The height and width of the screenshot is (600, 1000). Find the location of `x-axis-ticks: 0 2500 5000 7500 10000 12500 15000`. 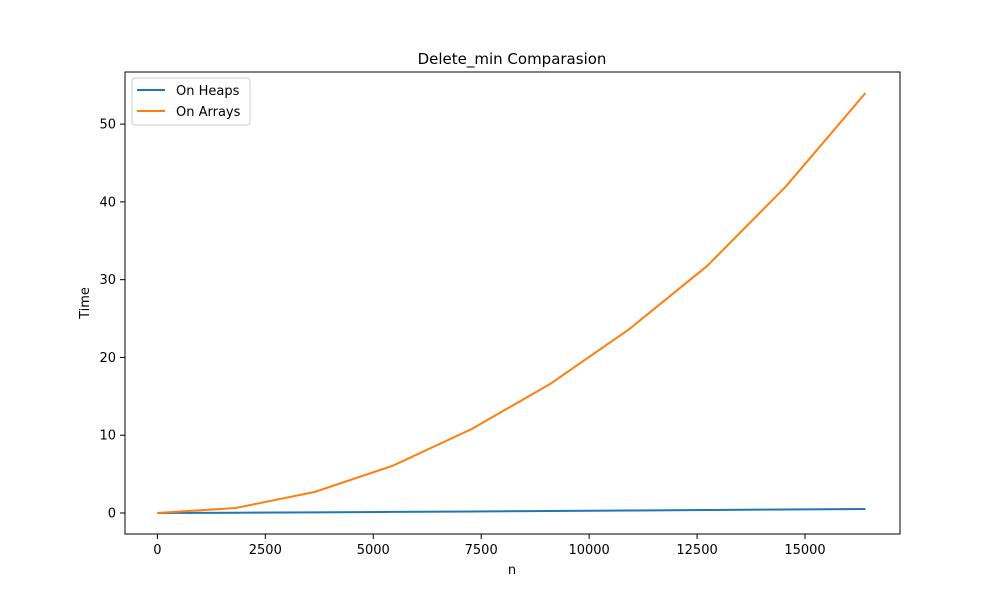

x-axis-ticks: 0 2500 5000 7500 10000 12500 15000 is located at coordinates (489, 546).